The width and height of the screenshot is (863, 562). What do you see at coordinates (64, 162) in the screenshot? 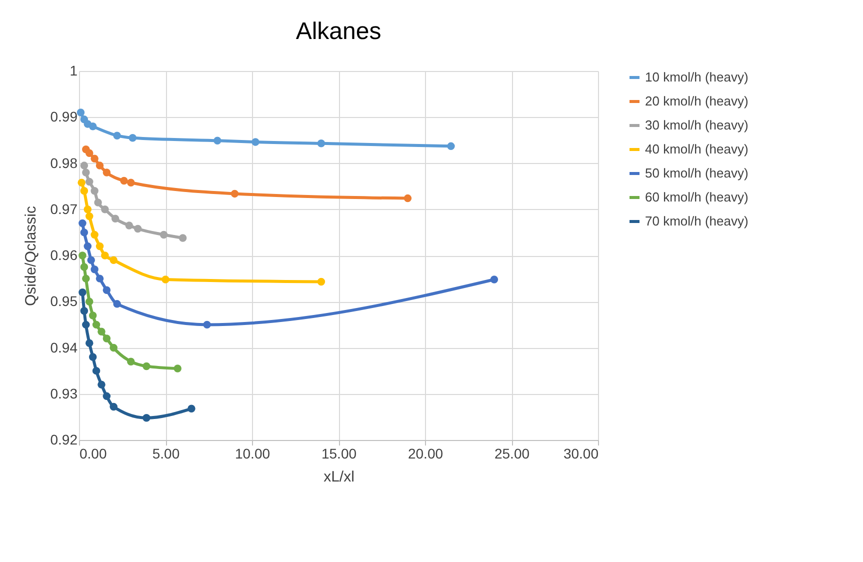
I see `y-tick-label: 0.98` at bounding box center [64, 162].